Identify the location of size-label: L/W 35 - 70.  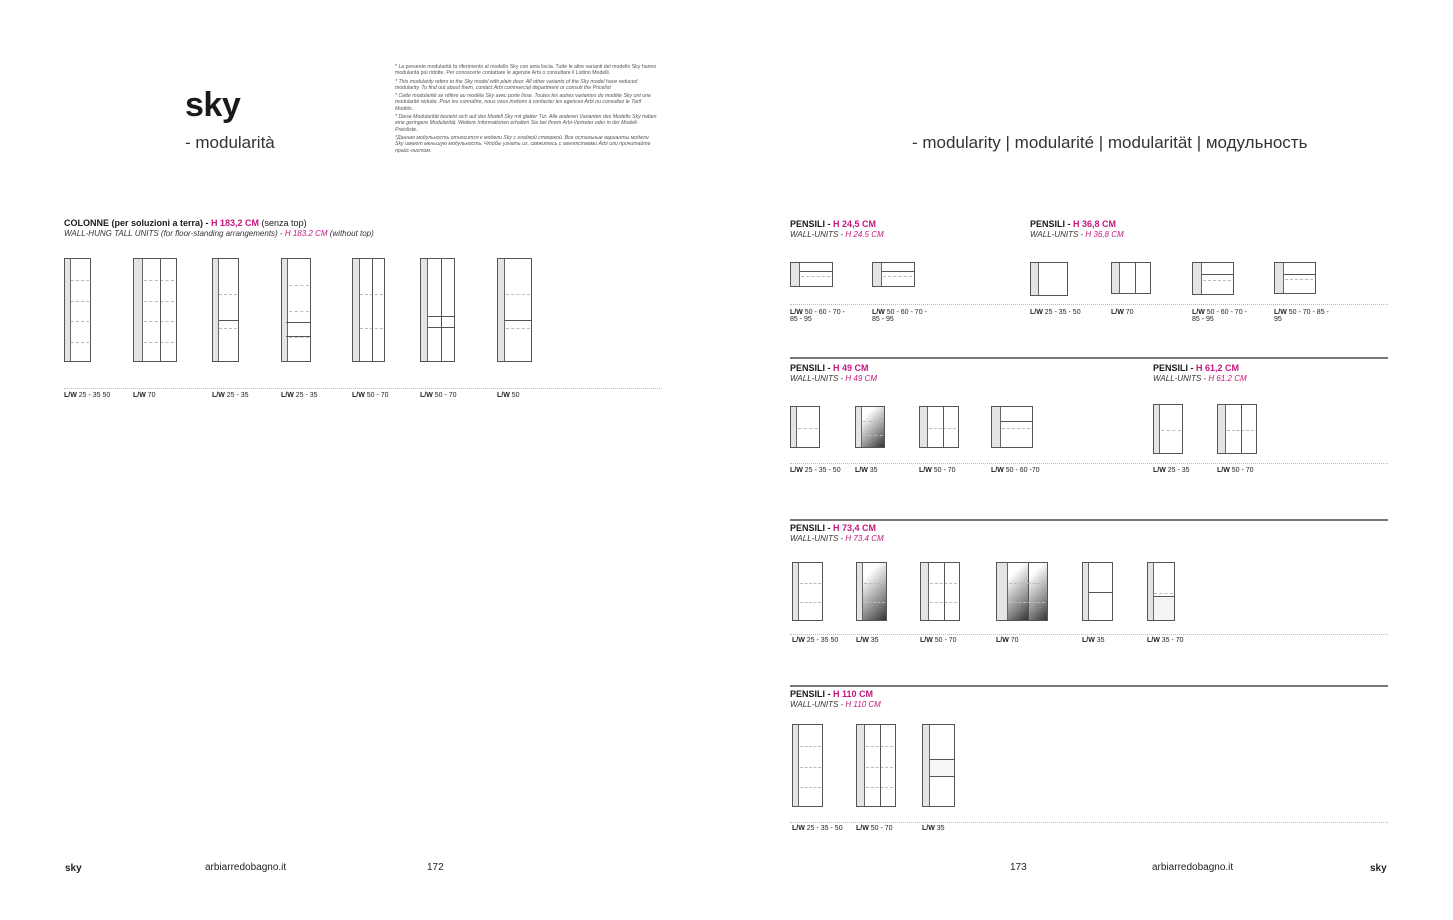
(1177, 640).